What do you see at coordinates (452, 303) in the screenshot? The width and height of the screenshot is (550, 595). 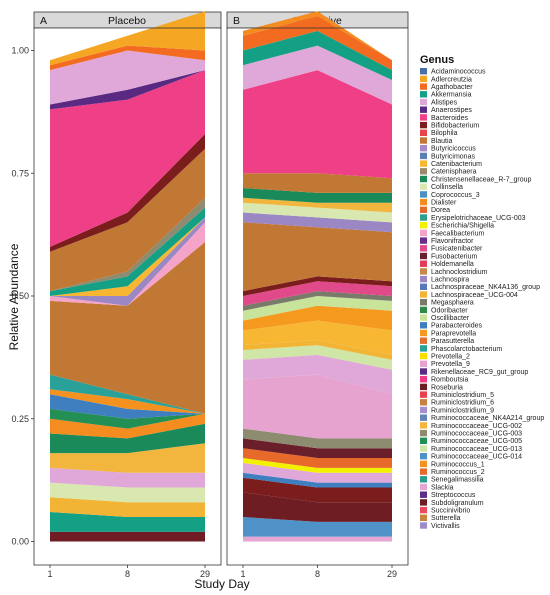 I see `legend-label: Megasphaera` at bounding box center [452, 303].